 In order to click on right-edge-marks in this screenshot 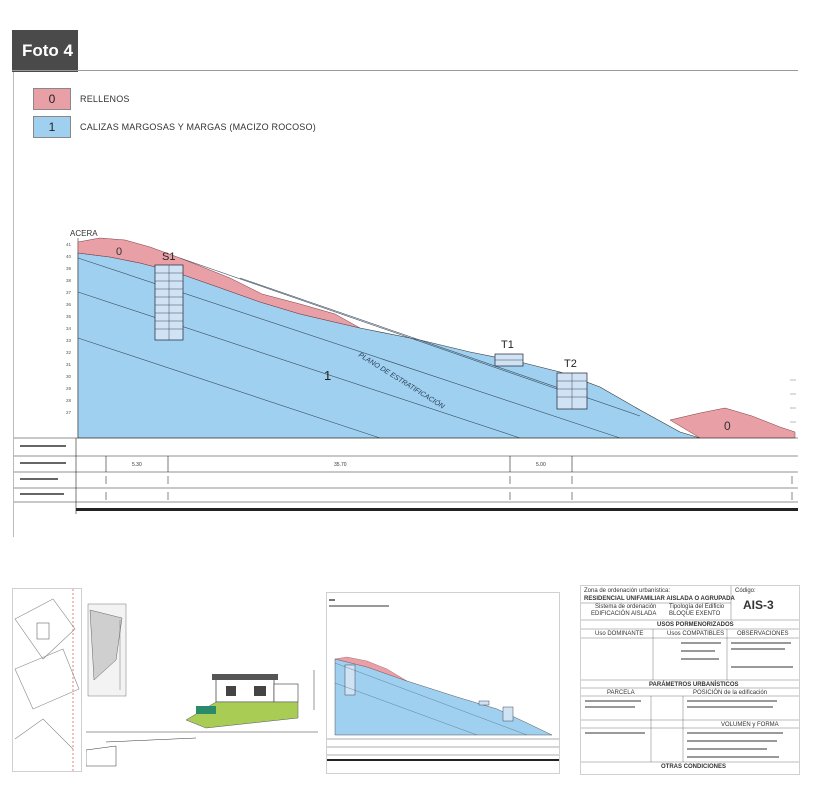, I will do `click(793, 401)`.